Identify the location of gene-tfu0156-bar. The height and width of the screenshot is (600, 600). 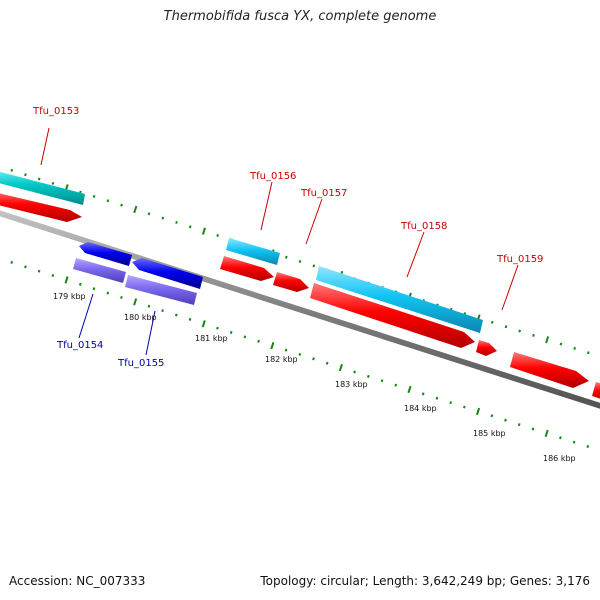
(253, 251).